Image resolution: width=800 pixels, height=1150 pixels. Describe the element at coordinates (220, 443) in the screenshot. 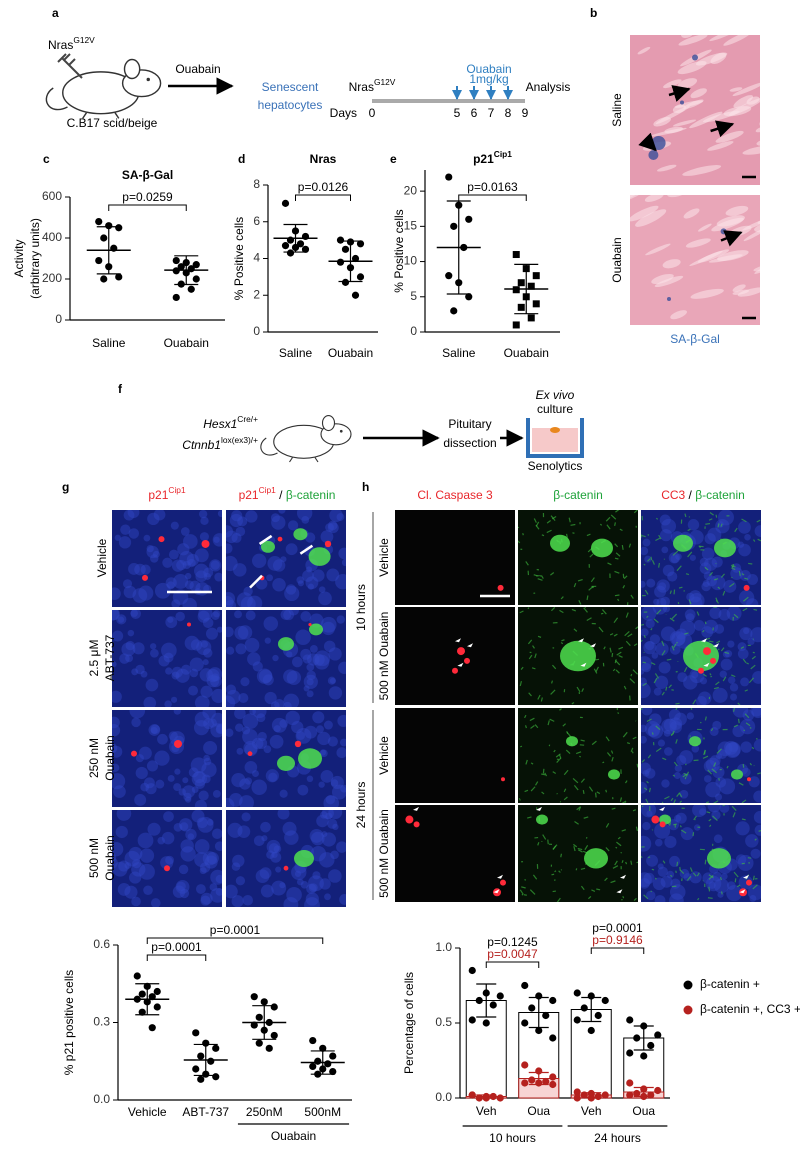

I see `genotype-label: Ctnnb1lox(ex3)/+` at that location.